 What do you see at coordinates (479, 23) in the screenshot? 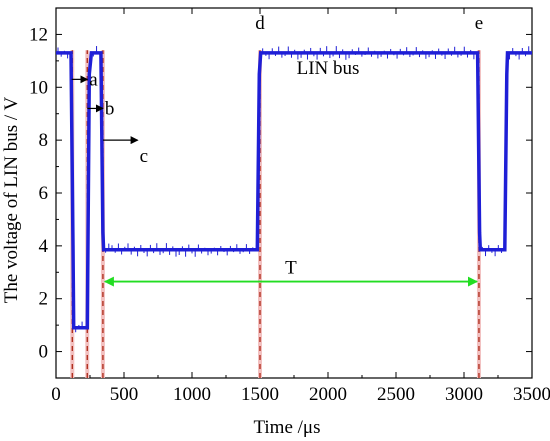
I see `marker-label: e` at bounding box center [479, 23].